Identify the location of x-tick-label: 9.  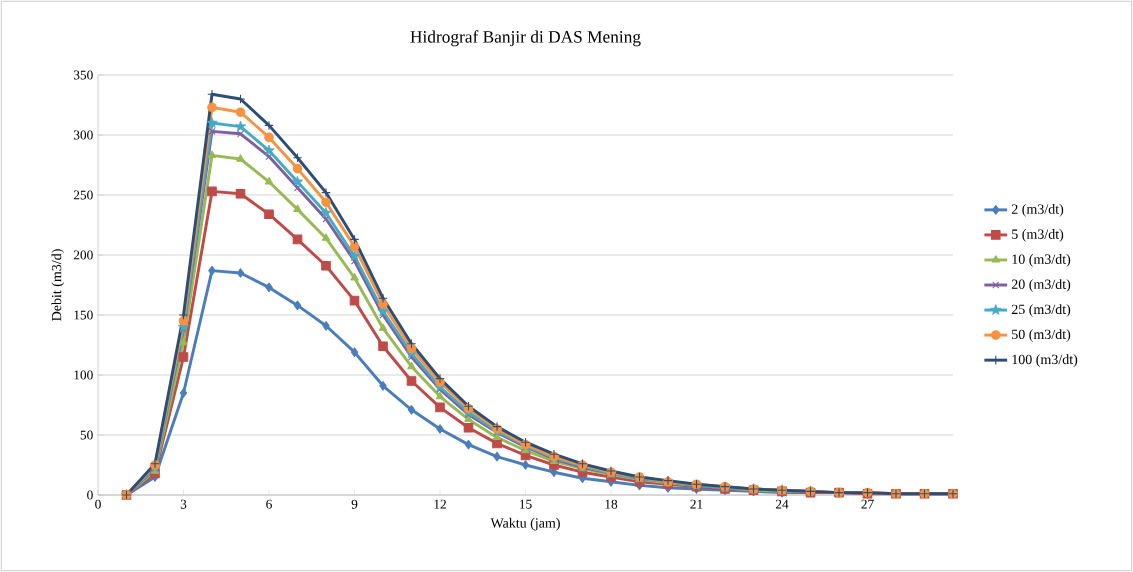
(354, 504).